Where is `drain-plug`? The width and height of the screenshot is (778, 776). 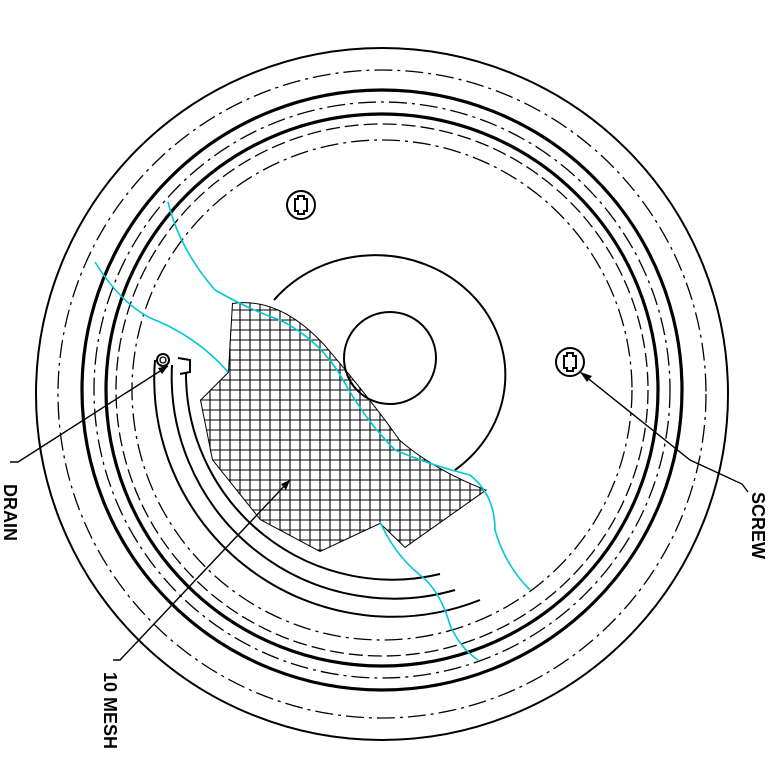 drain-plug is located at coordinates (173, 364).